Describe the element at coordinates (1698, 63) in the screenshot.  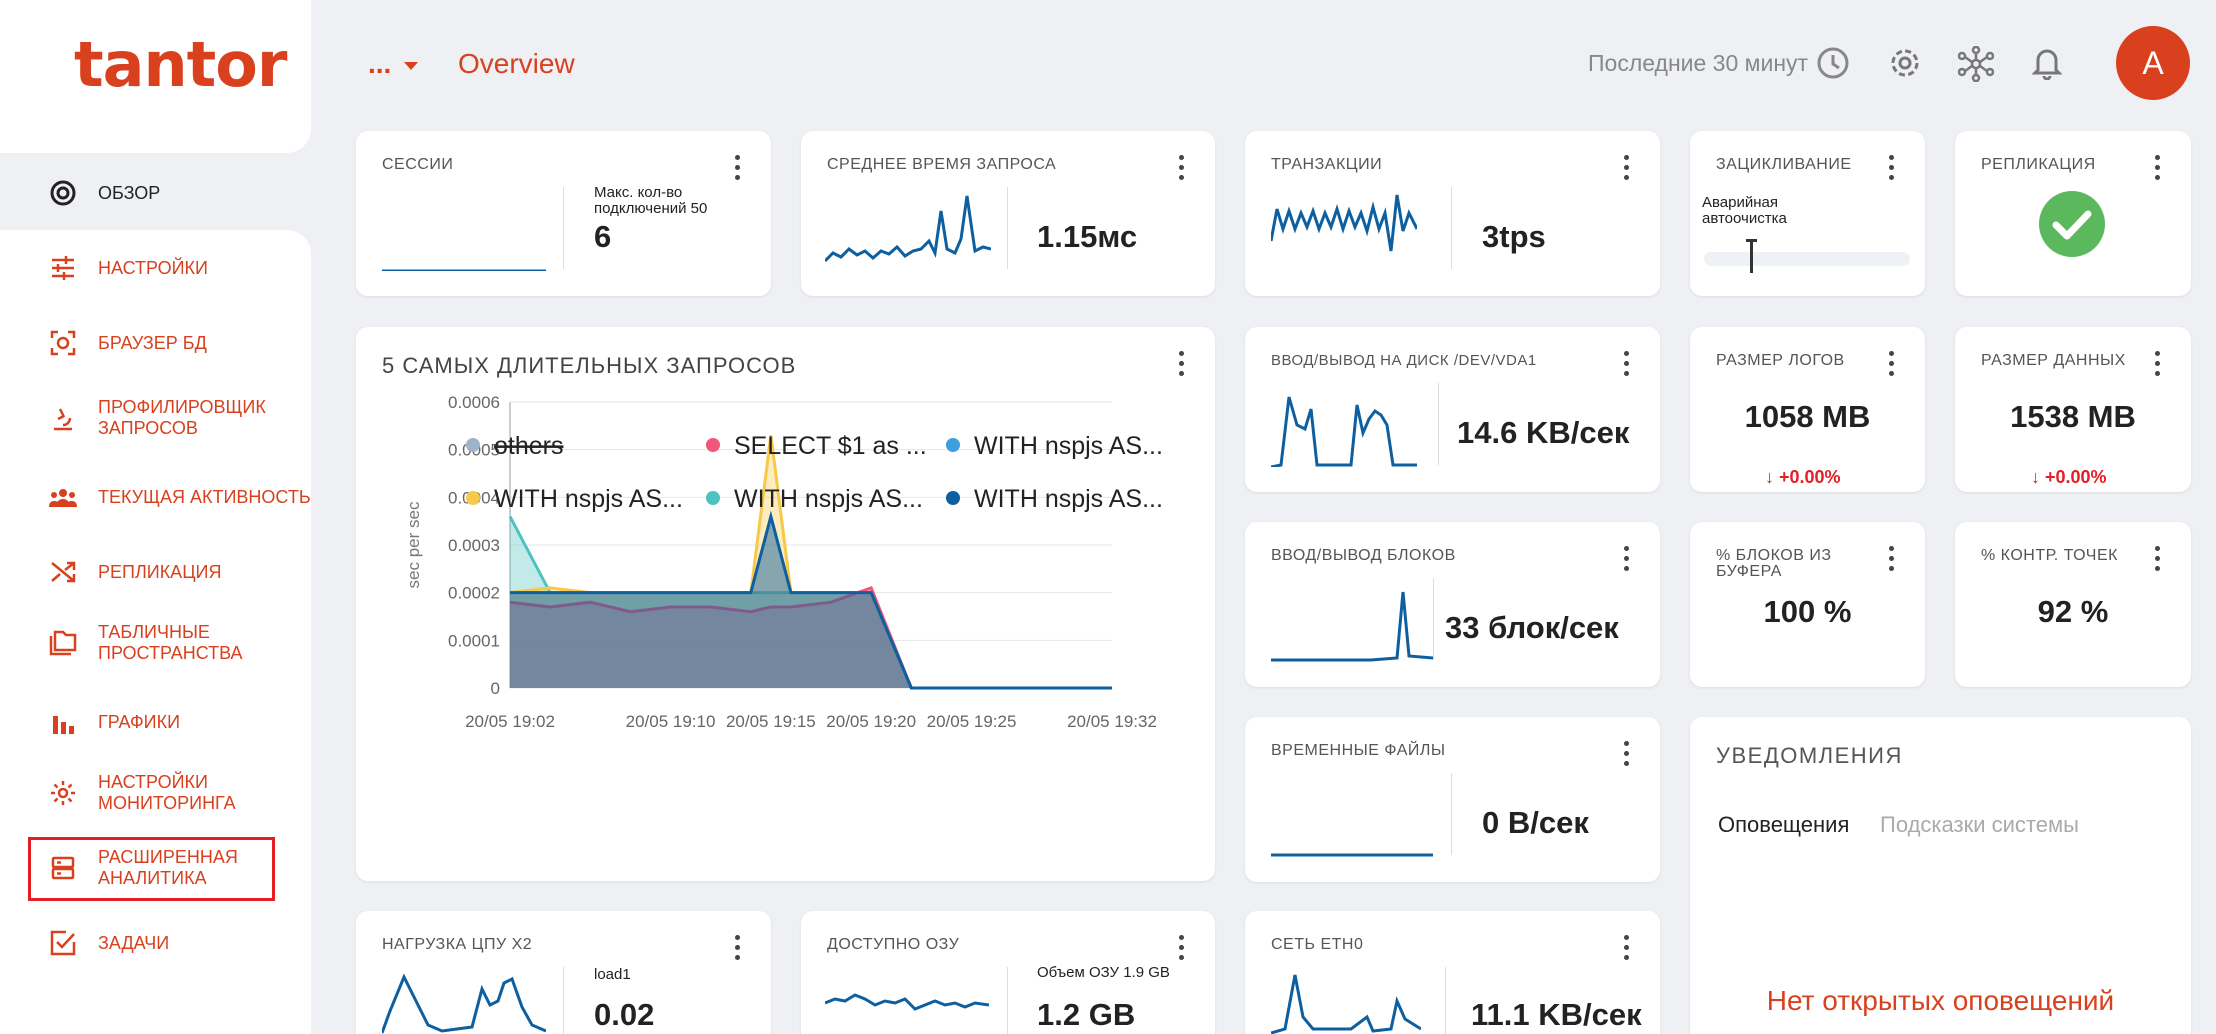
I see `time-range-selector: Последние 30 минут` at that location.